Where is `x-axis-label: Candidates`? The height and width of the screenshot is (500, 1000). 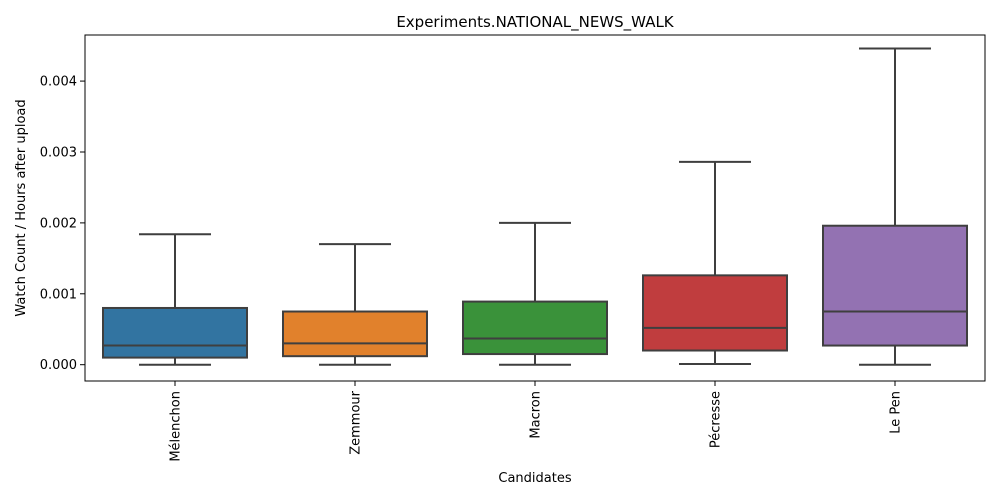
x-axis-label: Candidates is located at coordinates (534, 478).